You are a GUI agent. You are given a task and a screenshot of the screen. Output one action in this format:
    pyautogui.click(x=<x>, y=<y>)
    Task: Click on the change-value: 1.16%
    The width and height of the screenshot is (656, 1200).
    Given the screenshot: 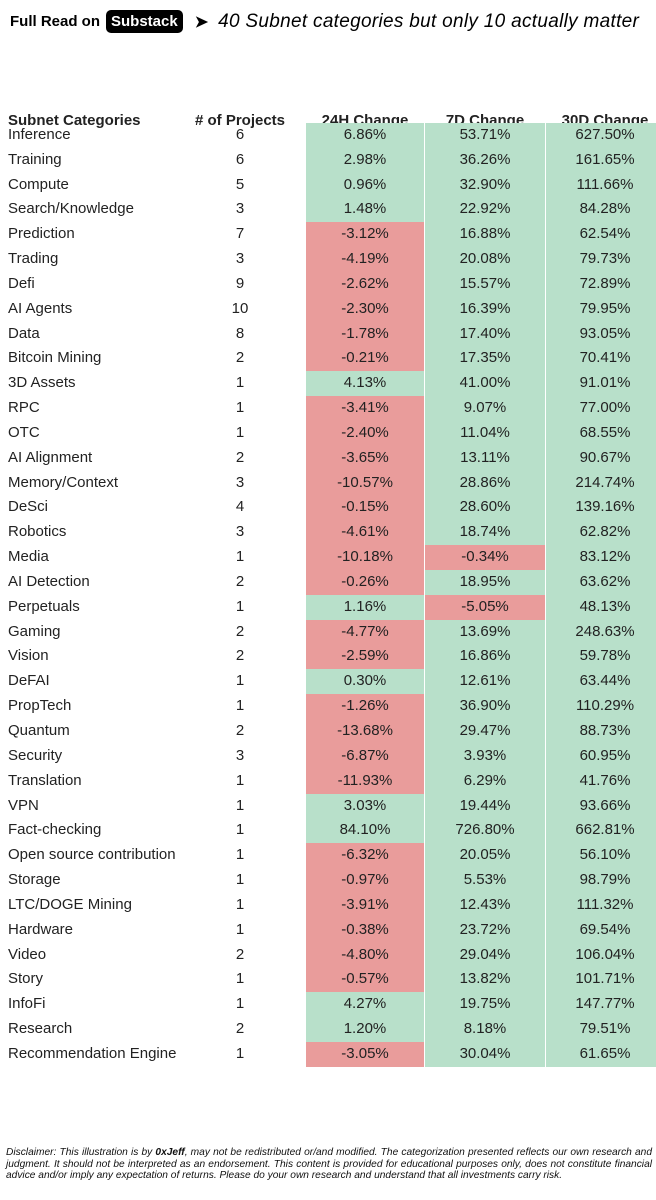 What is the action you would take?
    pyautogui.click(x=365, y=606)
    